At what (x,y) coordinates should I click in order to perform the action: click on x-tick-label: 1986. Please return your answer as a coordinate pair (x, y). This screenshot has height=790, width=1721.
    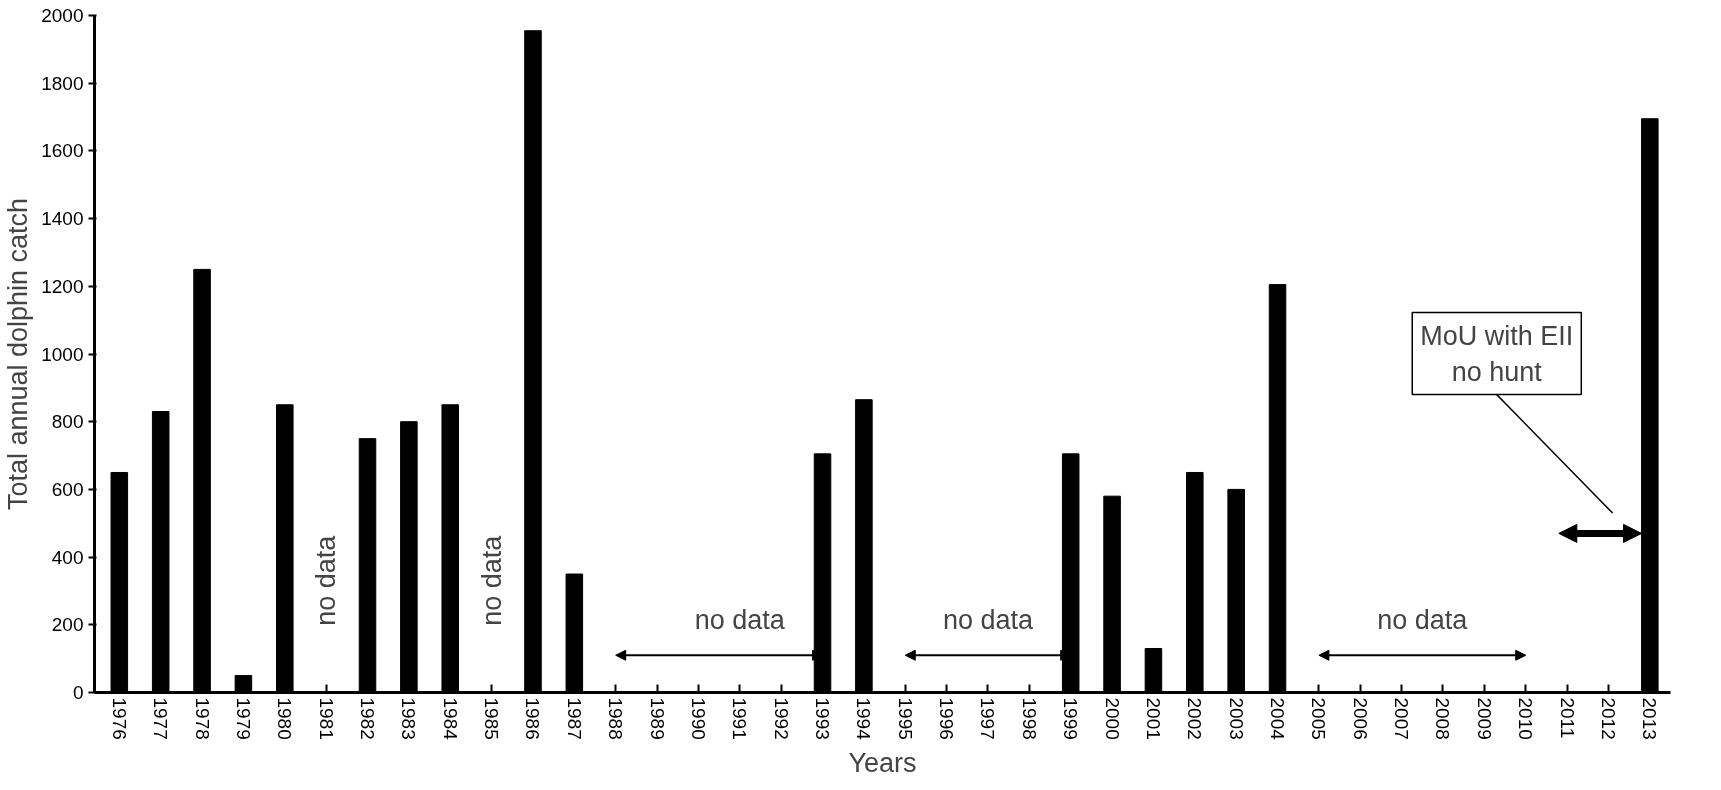
    Looking at the image, I should click on (533, 718).